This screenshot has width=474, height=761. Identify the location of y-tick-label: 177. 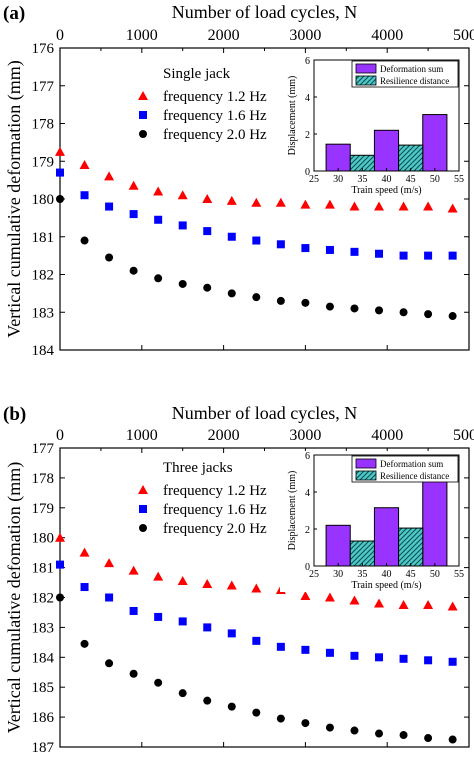
(43, 449).